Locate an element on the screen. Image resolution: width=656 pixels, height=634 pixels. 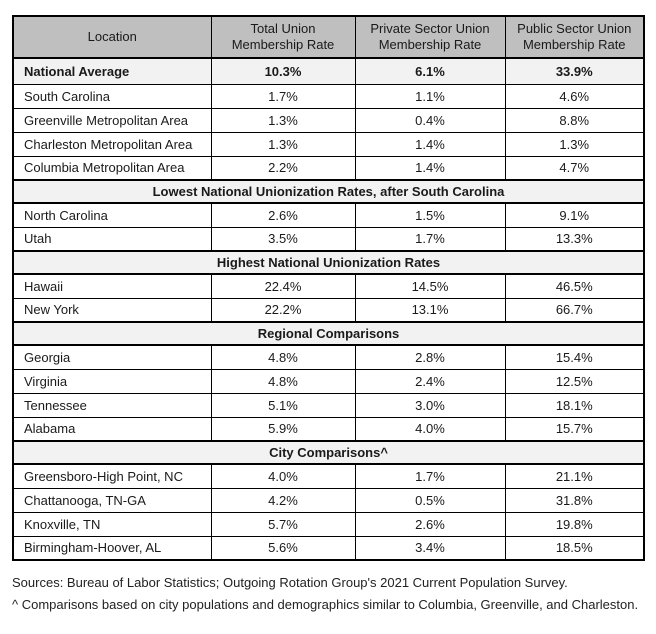
section-header-row: Highest National Unionization Rates is located at coordinates (328, 262).